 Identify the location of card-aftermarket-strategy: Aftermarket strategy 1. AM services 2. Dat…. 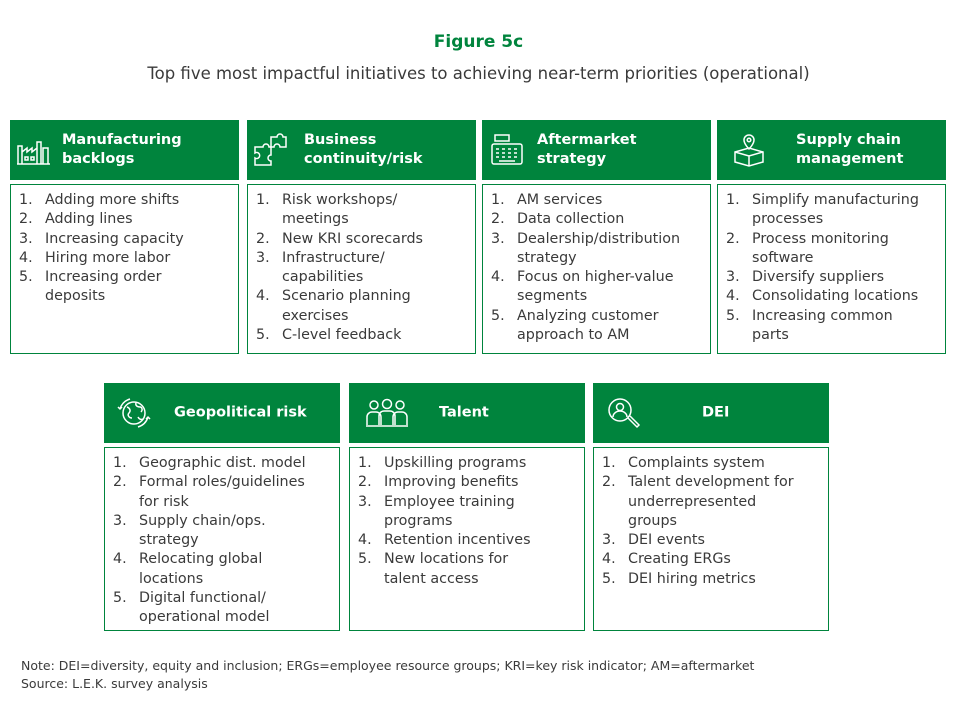
(596, 237).